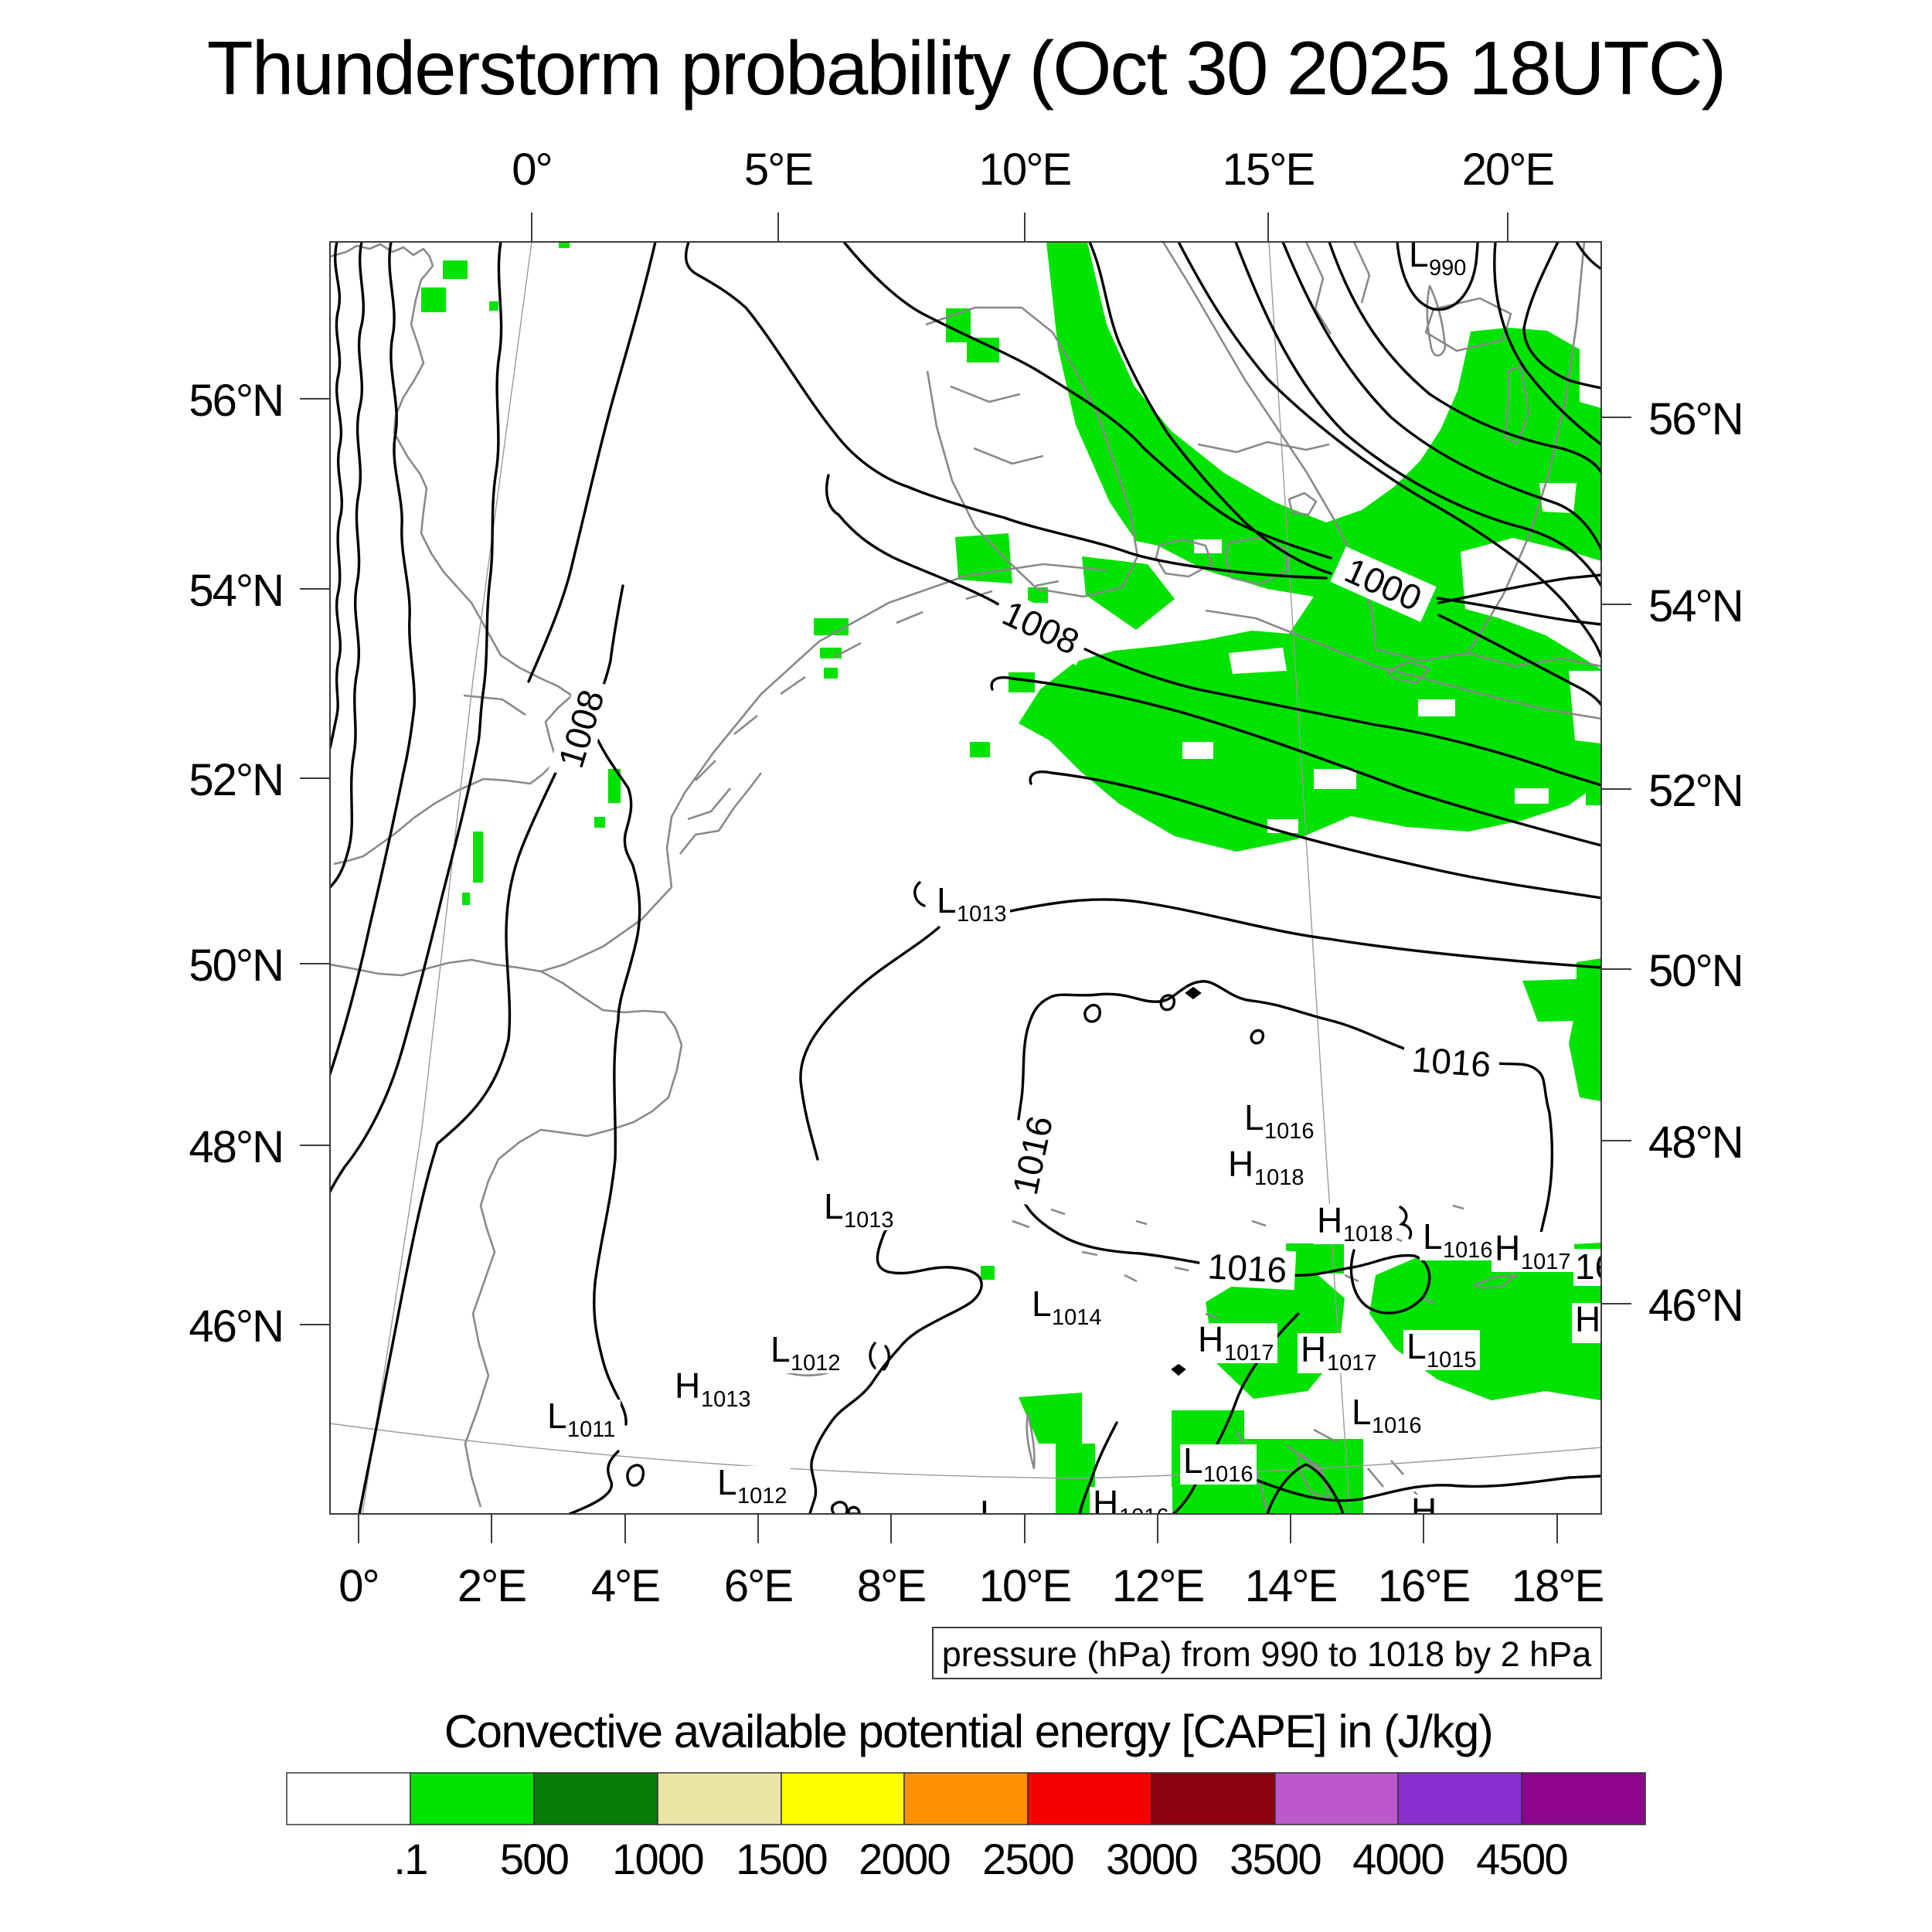 This screenshot has width=1932, height=1932. What do you see at coordinates (591, 1430) in the screenshot?
I see `svg-text: 1011` at bounding box center [591, 1430].